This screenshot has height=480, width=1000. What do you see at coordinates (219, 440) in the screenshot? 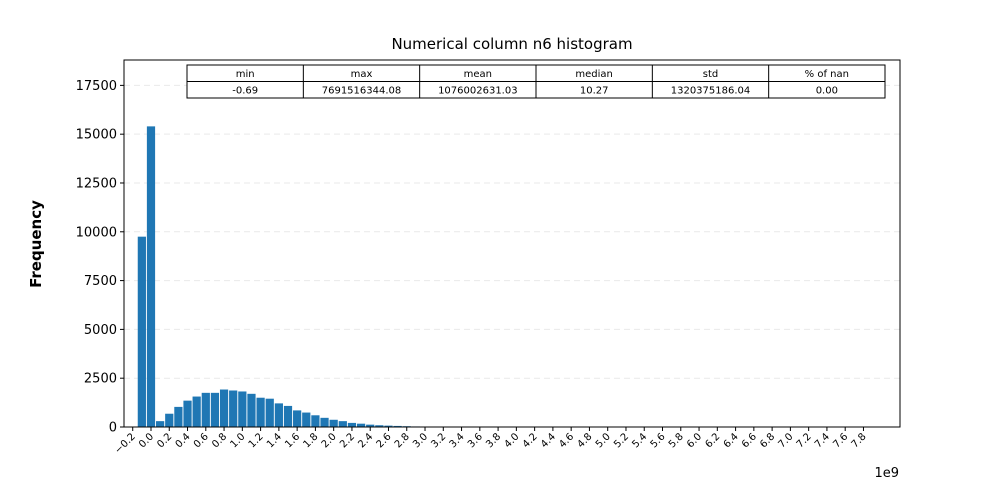
I see `x-tick-label: 0.8` at bounding box center [219, 440].